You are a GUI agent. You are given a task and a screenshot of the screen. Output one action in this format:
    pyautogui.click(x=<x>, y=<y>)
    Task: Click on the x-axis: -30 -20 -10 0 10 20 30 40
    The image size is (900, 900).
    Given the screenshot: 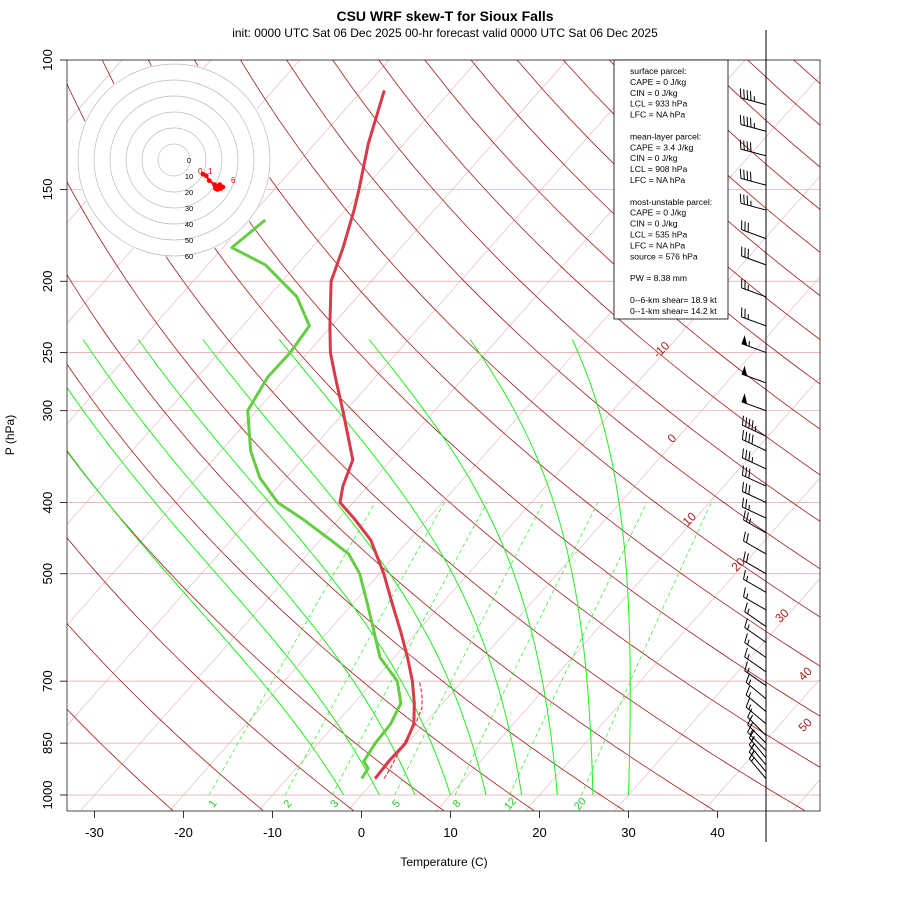 What is the action you would take?
    pyautogui.click(x=405, y=825)
    